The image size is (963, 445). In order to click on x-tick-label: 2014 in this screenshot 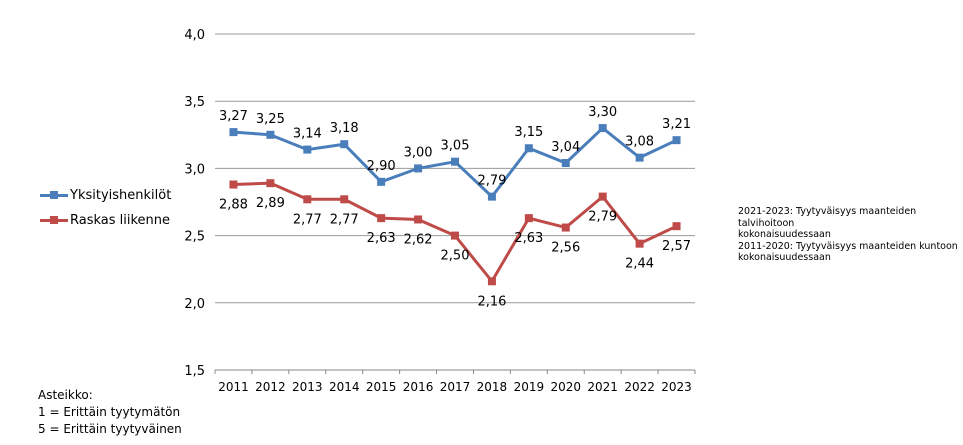, I will do `click(344, 387)`.